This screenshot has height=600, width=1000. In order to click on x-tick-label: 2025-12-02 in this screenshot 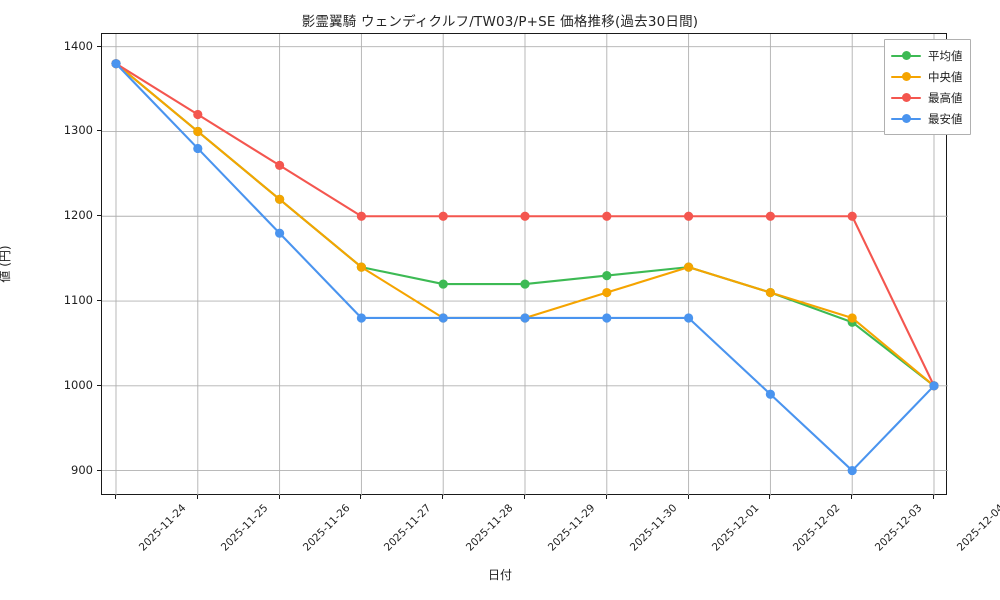, I will do `click(817, 528)`.